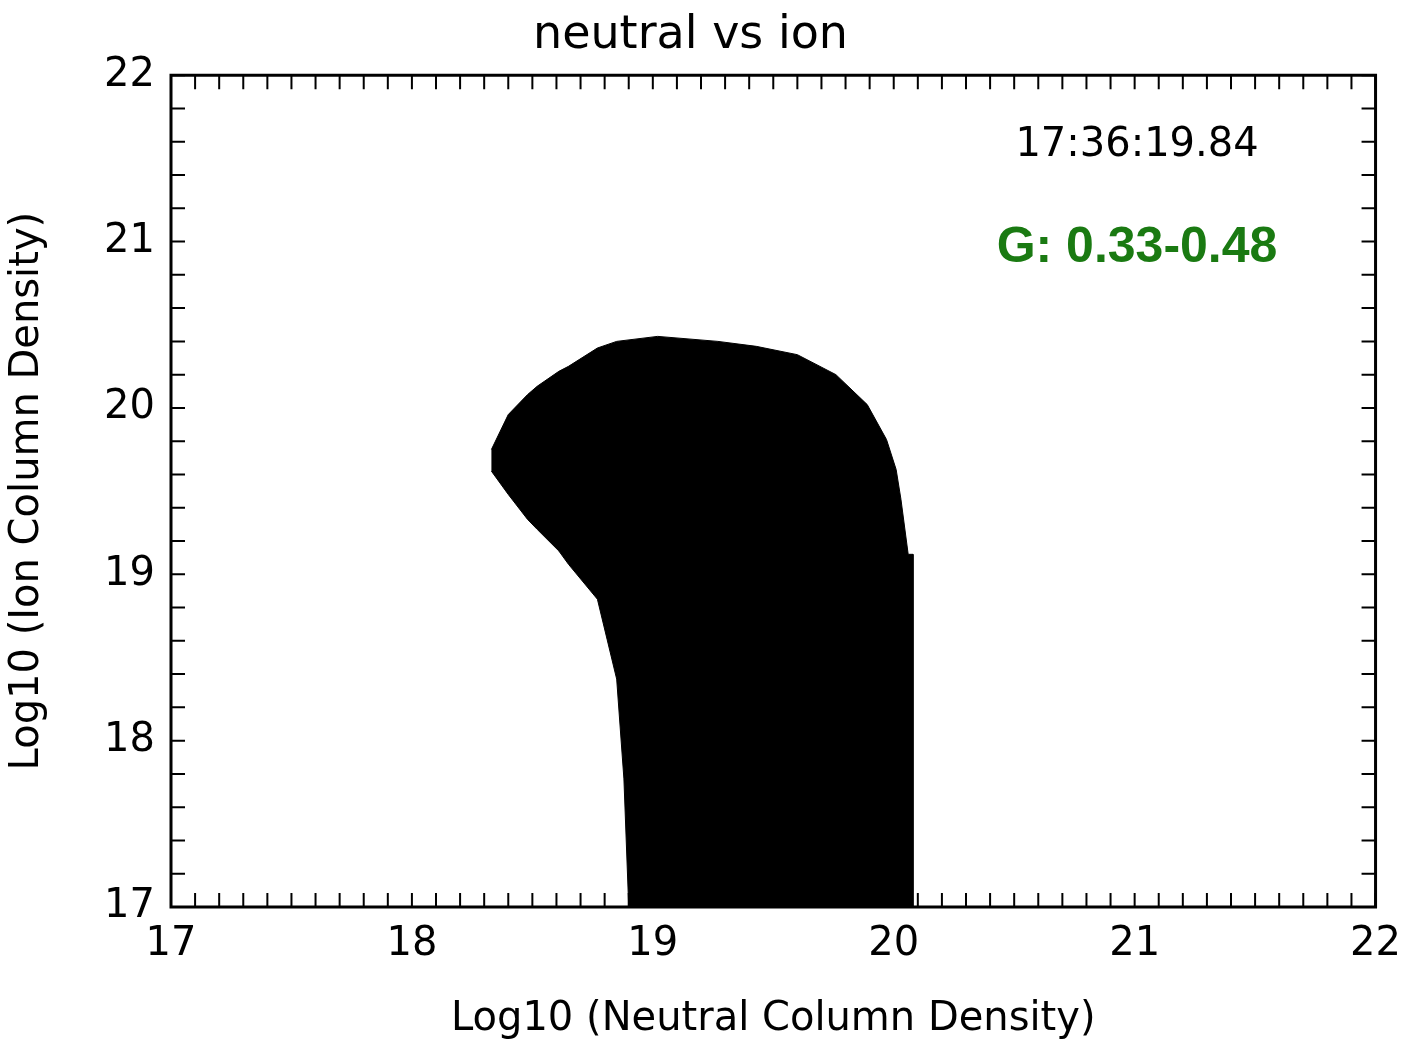 The image size is (1415, 1048). I want to click on x-tick-label: 19, so click(653, 941).